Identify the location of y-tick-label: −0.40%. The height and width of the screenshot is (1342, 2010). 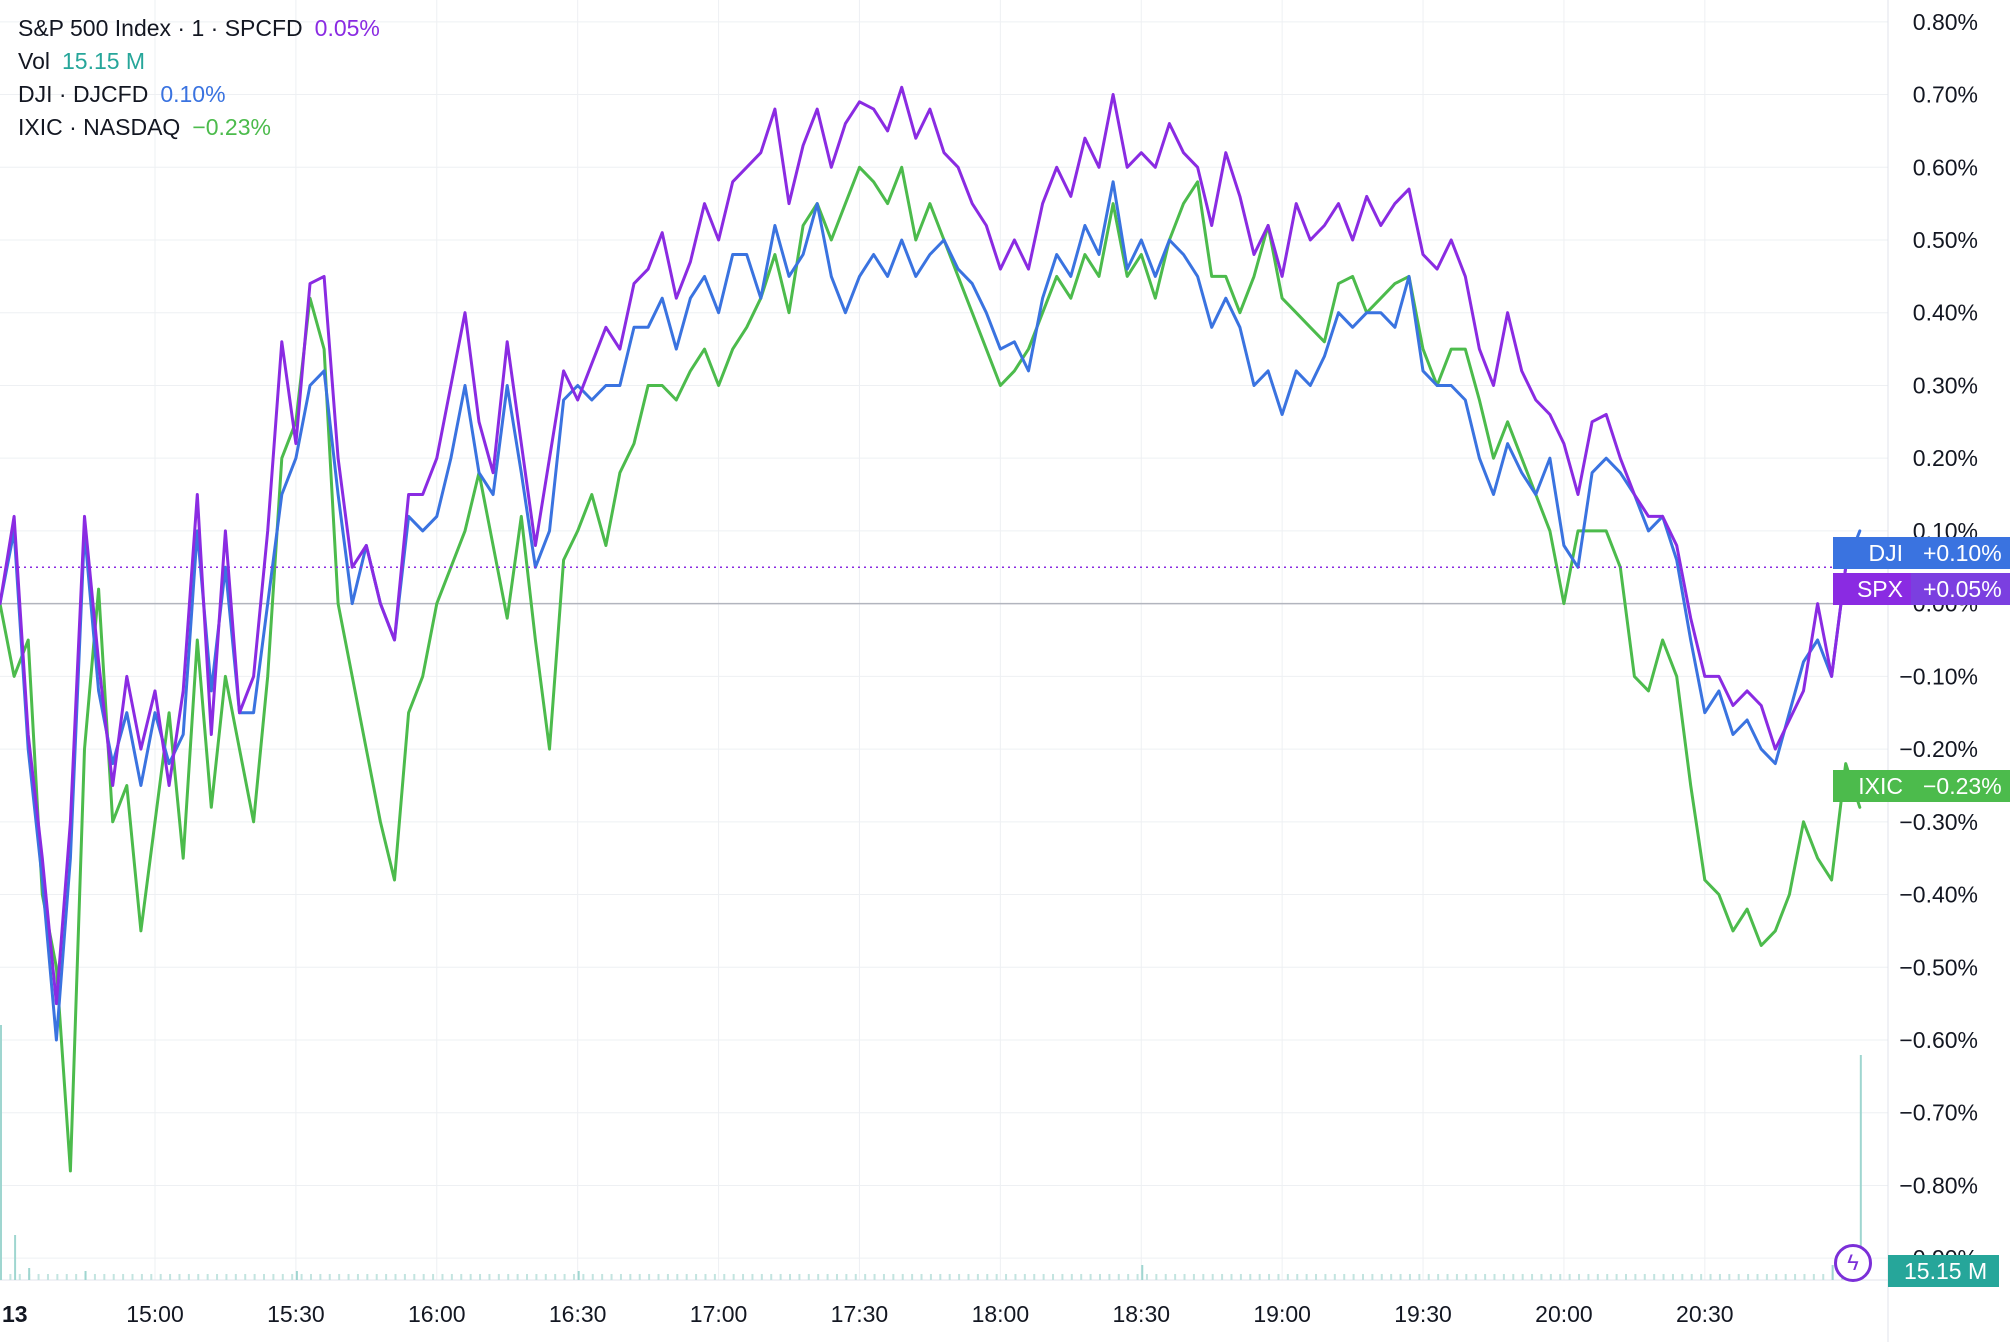
(1938, 895).